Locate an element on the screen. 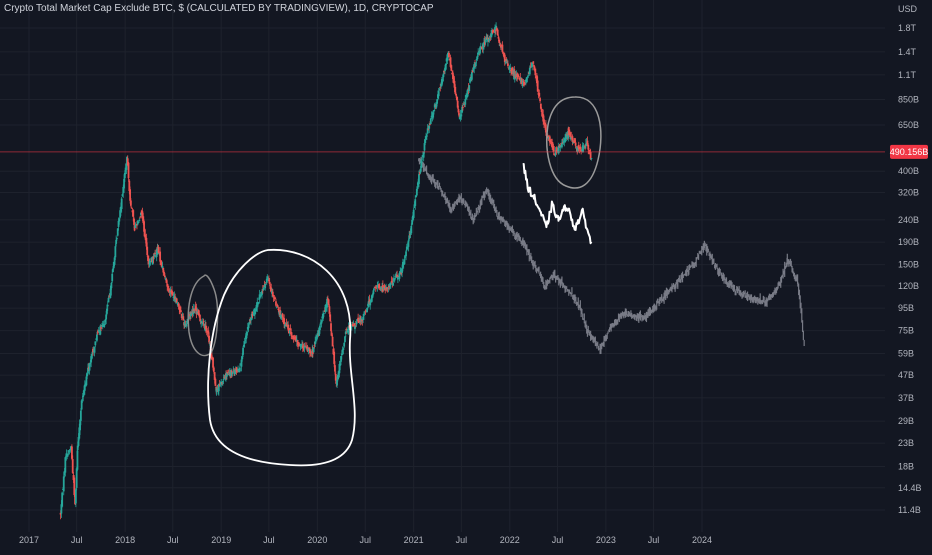 The width and height of the screenshot is (932, 555). y-tick-label: 150B is located at coordinates (908, 265).